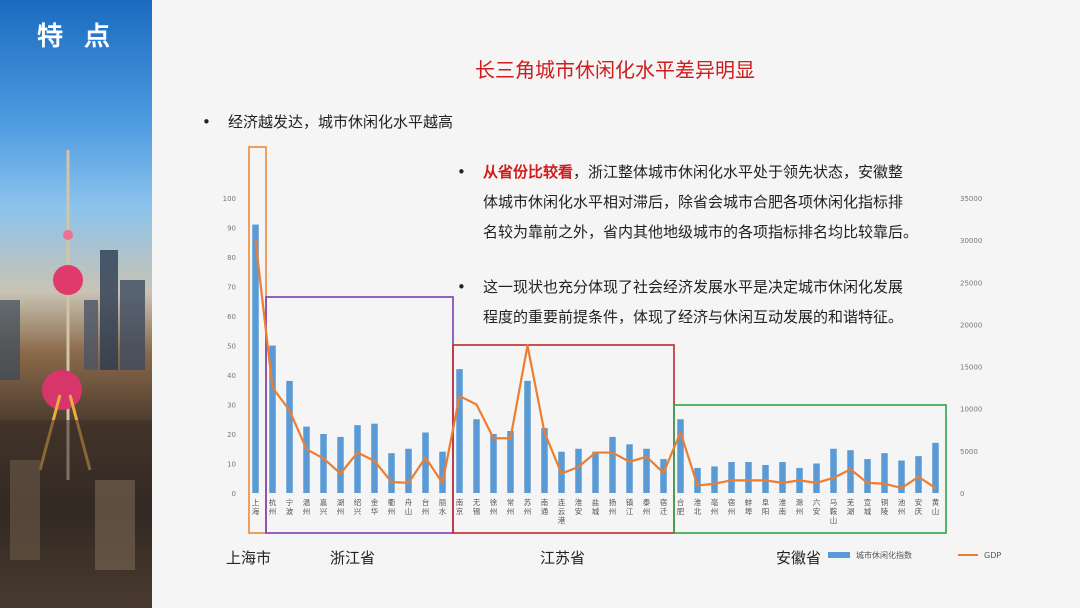  Describe the element at coordinates (231, 435) in the screenshot. I see `left-tick-label: 20` at that location.